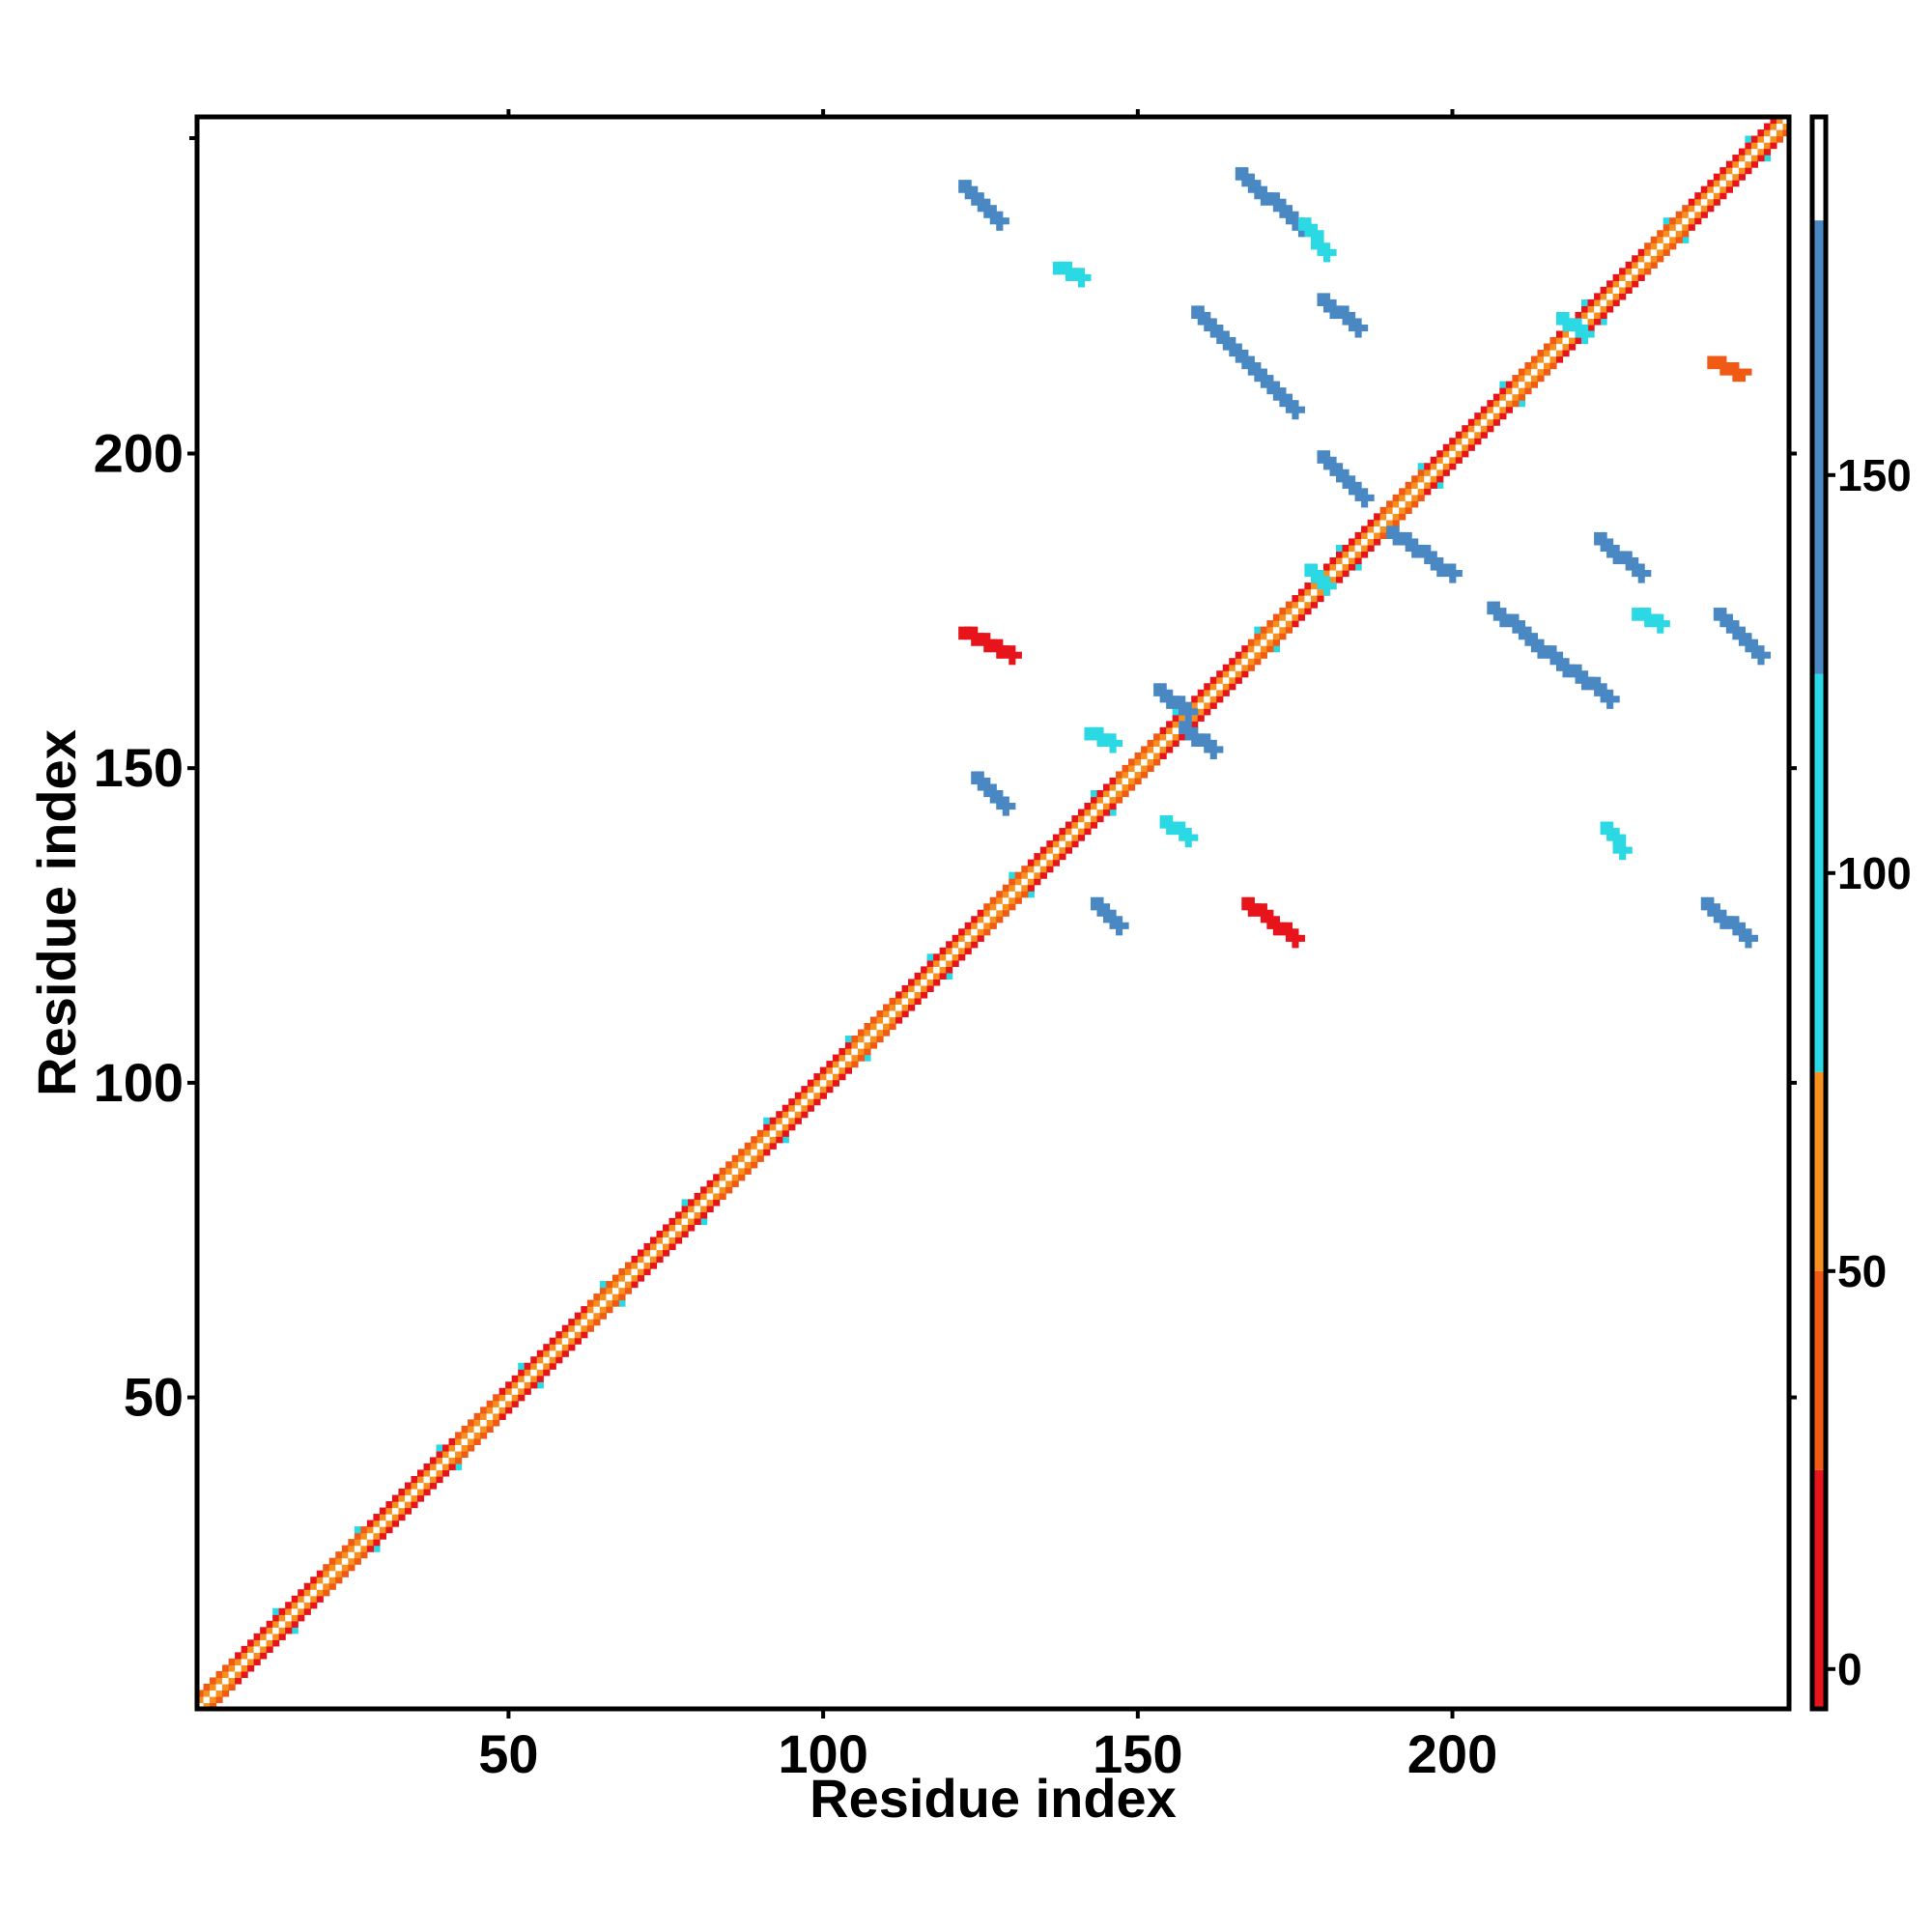 This screenshot has height=1932, width=1932. I want to click on x-tick-label: 100, so click(822, 1753).